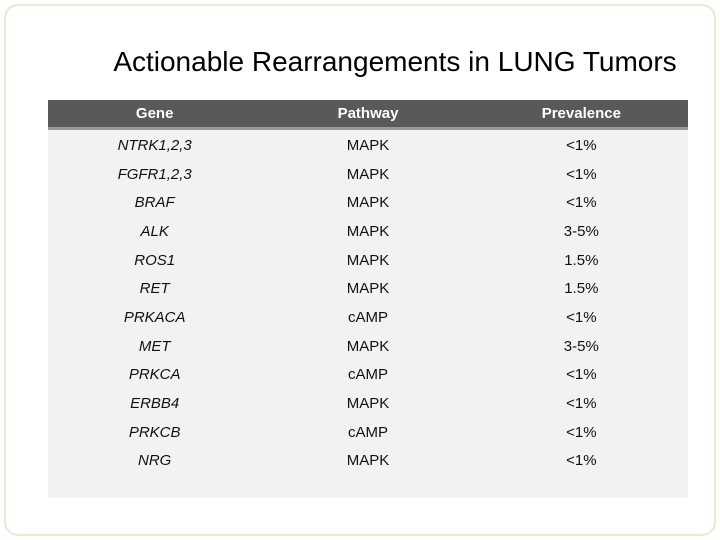 This screenshot has width=720, height=540. What do you see at coordinates (154, 375) in the screenshot?
I see `gene-cell: PRKCA` at bounding box center [154, 375].